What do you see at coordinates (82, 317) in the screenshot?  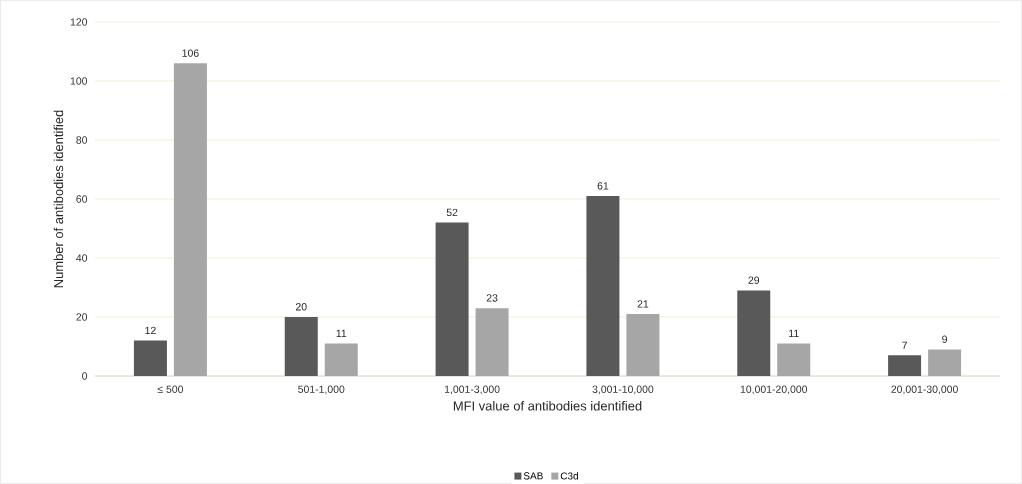 I see `y-tick-label: 20` at bounding box center [82, 317].